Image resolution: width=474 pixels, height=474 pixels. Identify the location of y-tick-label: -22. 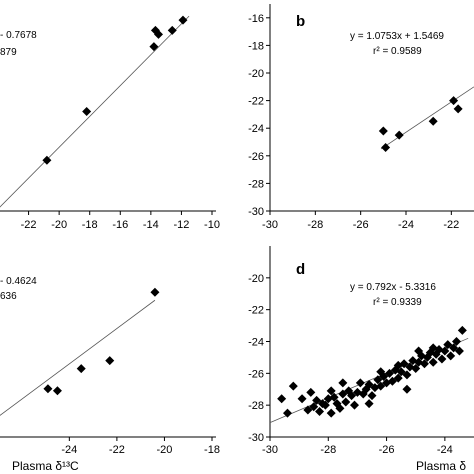
(256, 311).